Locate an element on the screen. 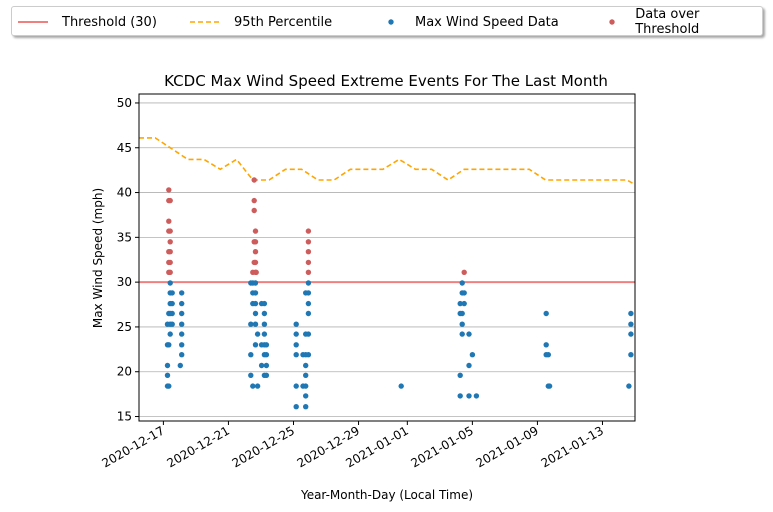 The height and width of the screenshot is (512, 773). y-tick-label: 35 is located at coordinates (124, 237).